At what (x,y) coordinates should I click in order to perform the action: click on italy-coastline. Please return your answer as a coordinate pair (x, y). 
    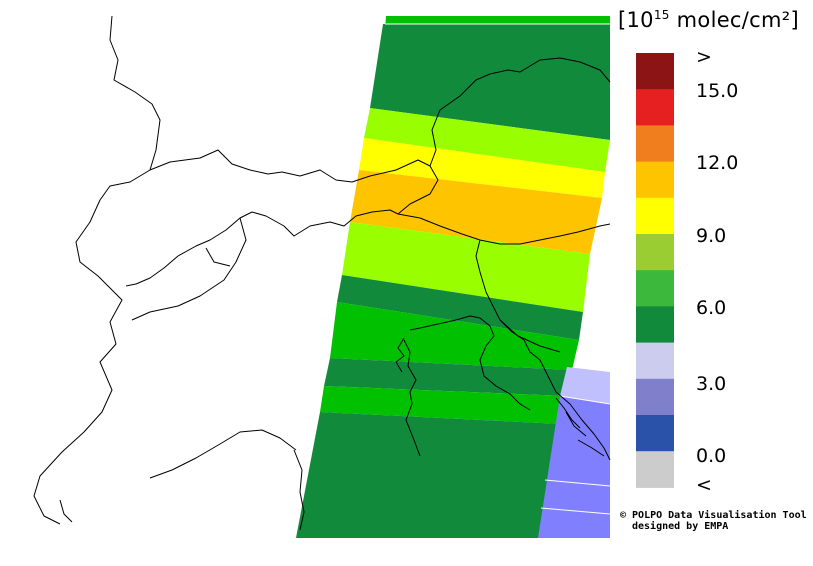
    Looking at the image, I should click on (470, 363).